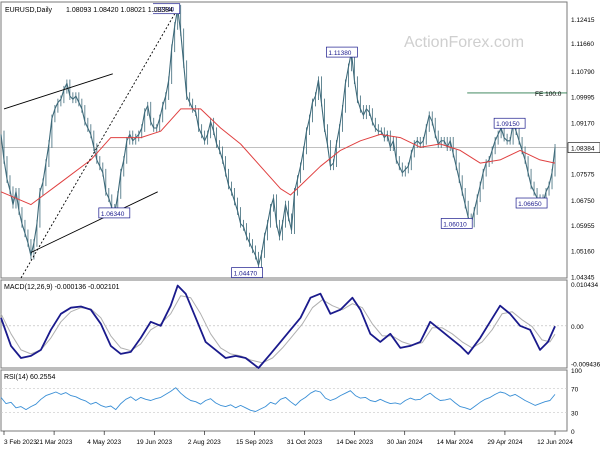 The height and width of the screenshot is (455, 600). What do you see at coordinates (119, 10) in the screenshot?
I see `ohlc-readout: 1.08093 1.08420 1.08021 1.08384` at bounding box center [119, 10].